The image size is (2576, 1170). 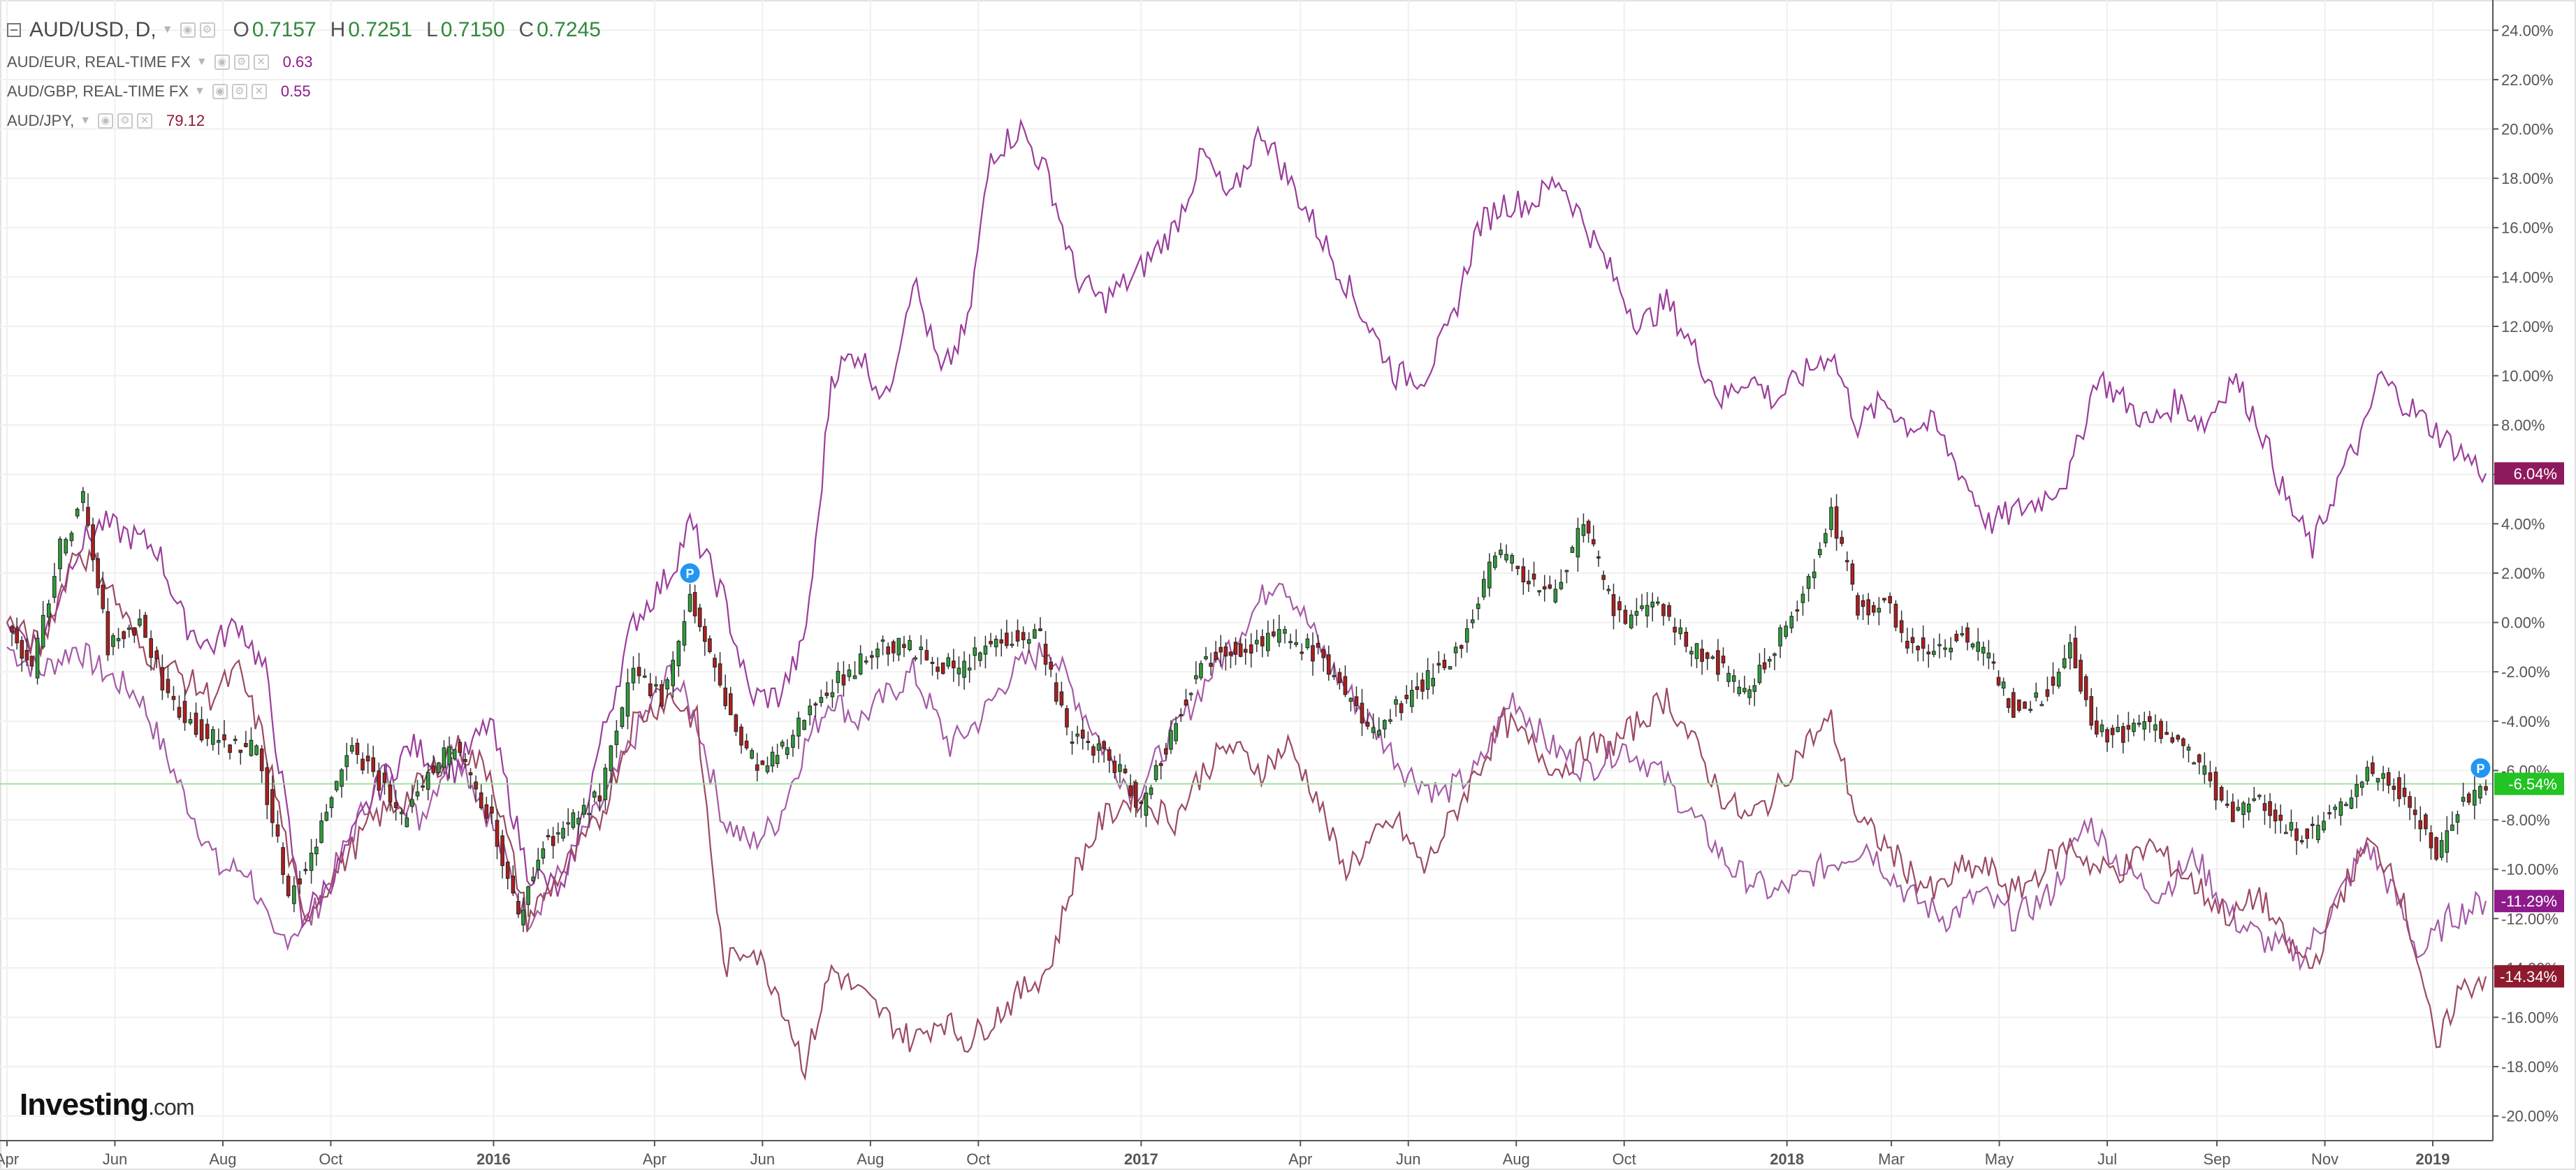 What do you see at coordinates (1141, 1159) in the screenshot?
I see `x-tick-label: 2017` at bounding box center [1141, 1159].